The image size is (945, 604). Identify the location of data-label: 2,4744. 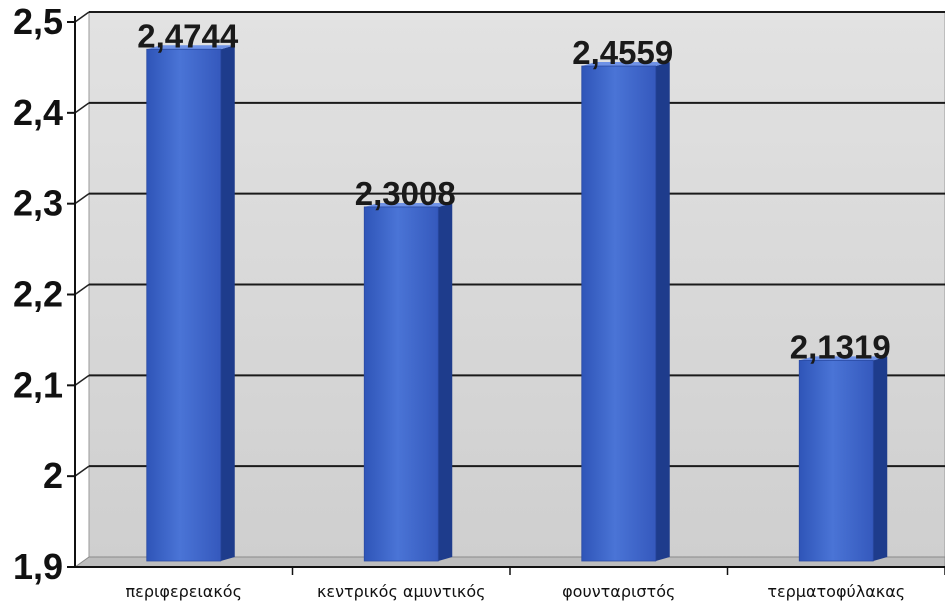
(188, 35).